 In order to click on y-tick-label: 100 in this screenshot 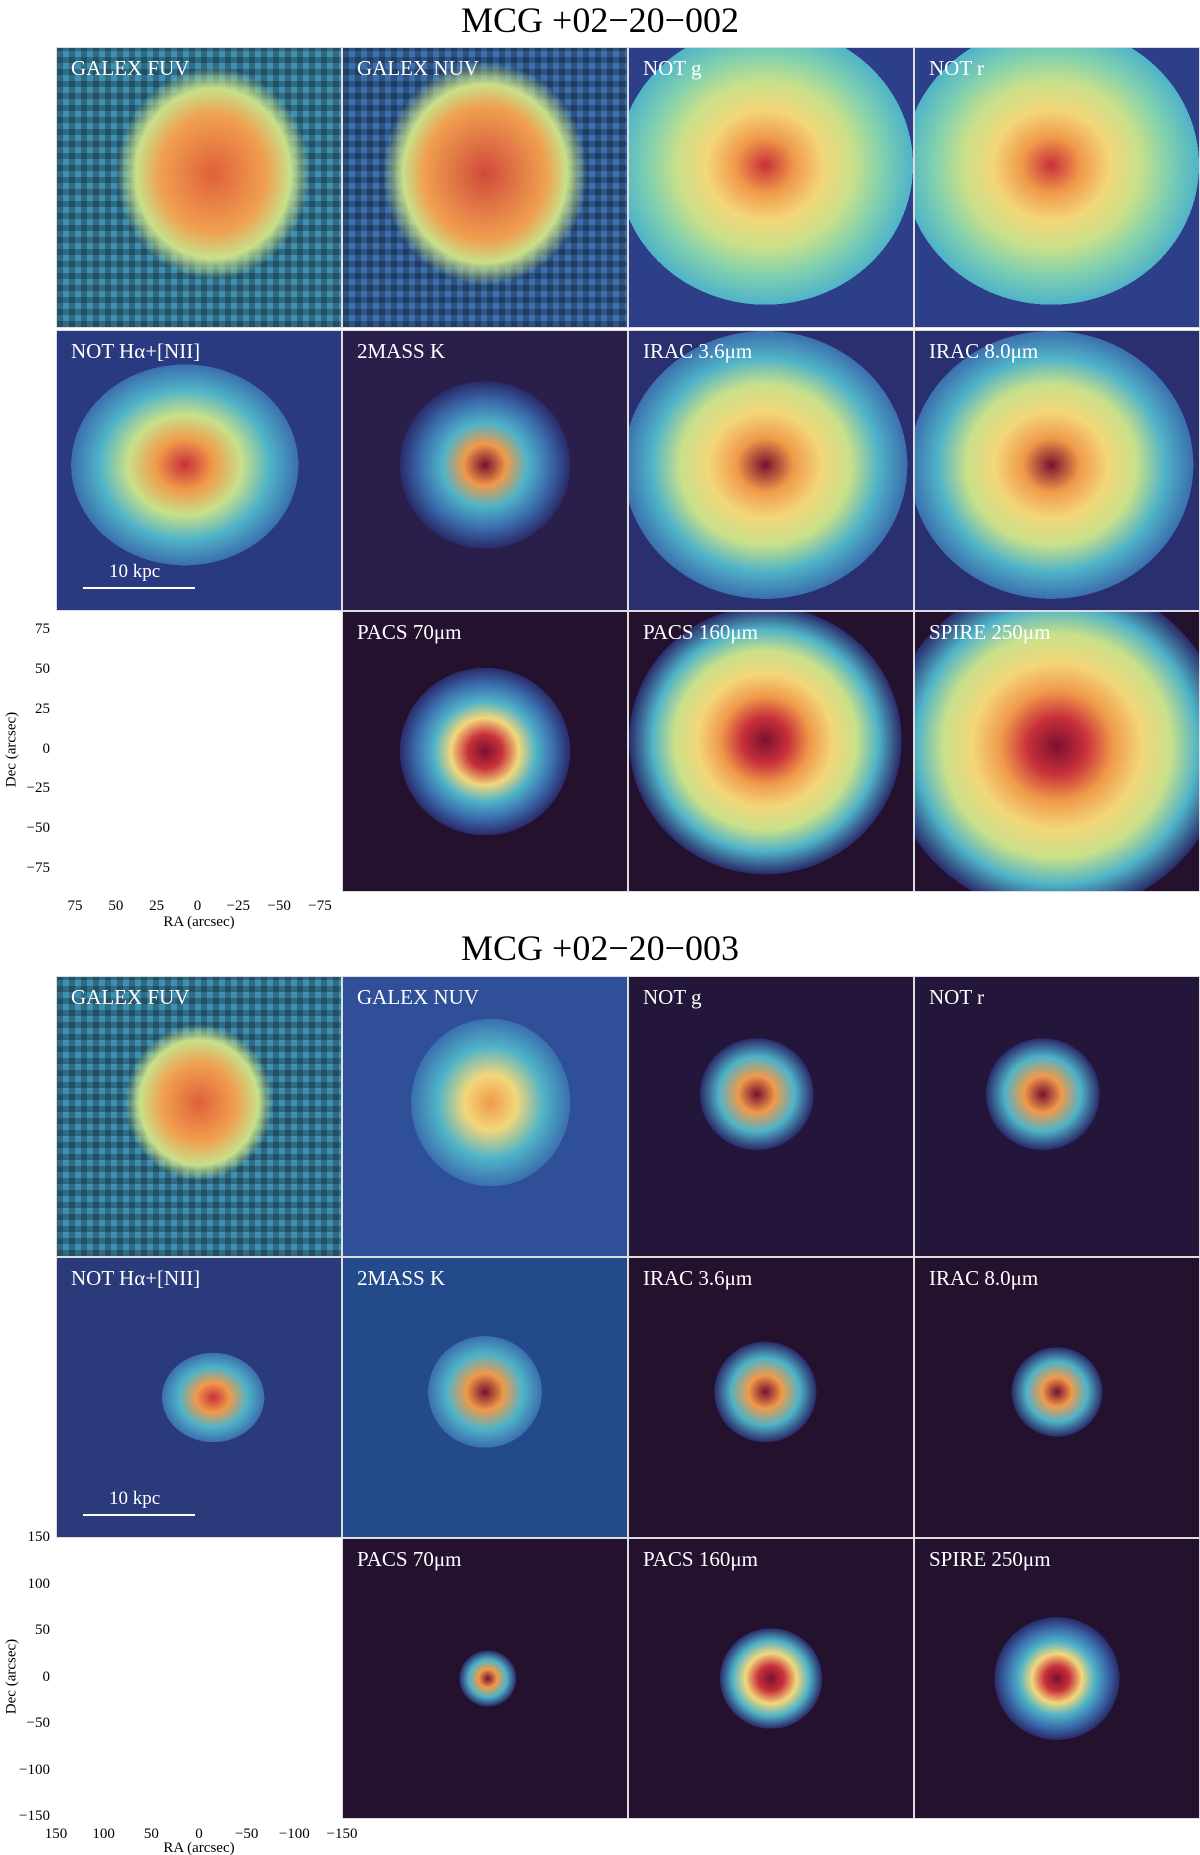, I will do `click(39, 1583)`.